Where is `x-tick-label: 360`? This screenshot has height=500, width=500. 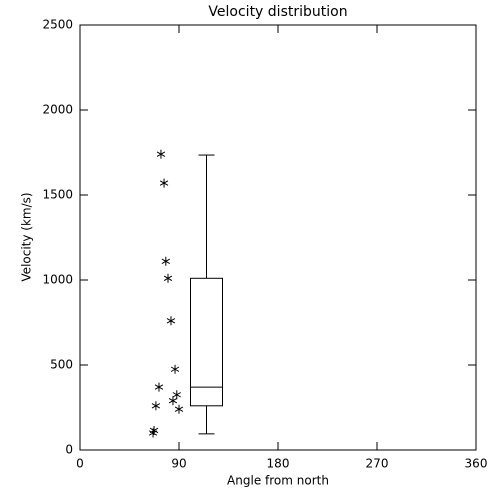
x-tick-label: 360 is located at coordinates (476, 464).